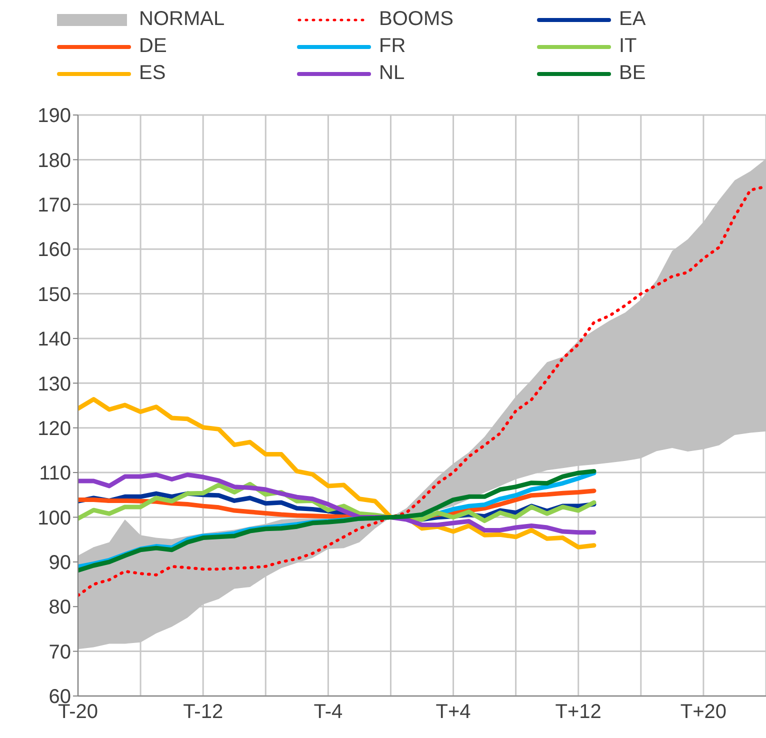  I want to click on y-tick-label: 120, so click(54, 429).